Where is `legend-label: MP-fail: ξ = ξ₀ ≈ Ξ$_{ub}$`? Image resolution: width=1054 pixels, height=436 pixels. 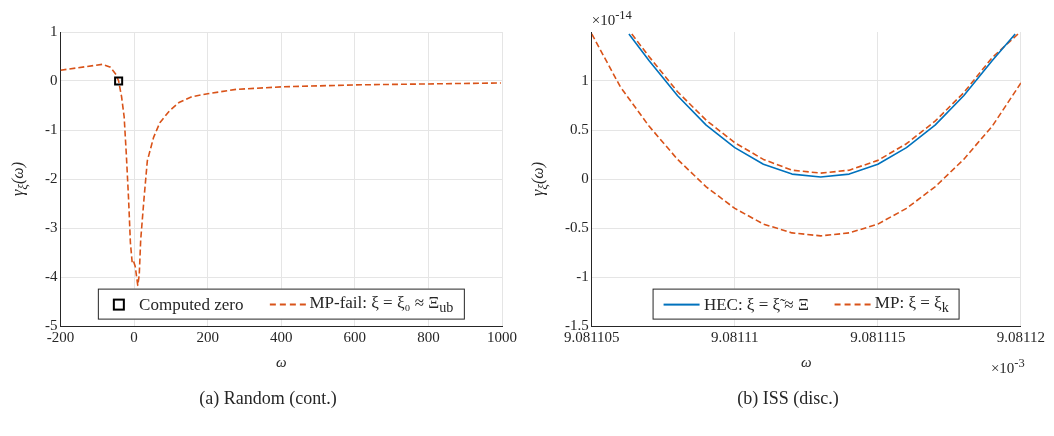
legend-label: MP-fail: ξ = ξ₀ ≈ Ξ$_{ub}$ is located at coordinates (381, 304).